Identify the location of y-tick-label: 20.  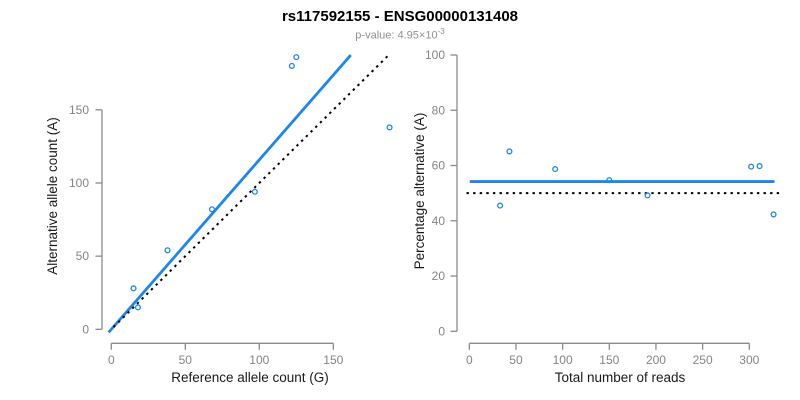
(439, 276).